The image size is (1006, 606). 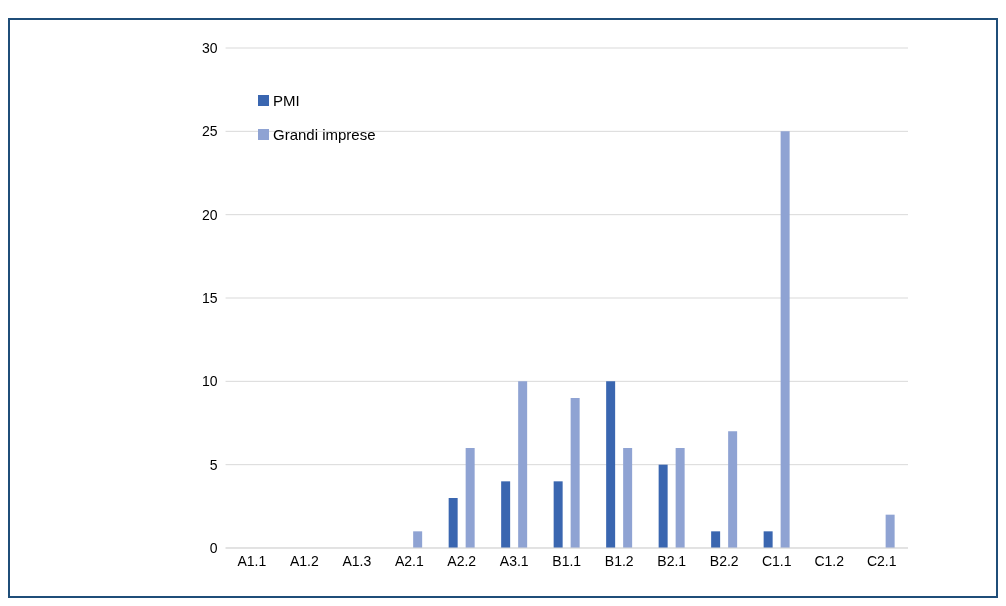 What do you see at coordinates (209, 47) in the screenshot?
I see `y-tick-label: 30` at bounding box center [209, 47].